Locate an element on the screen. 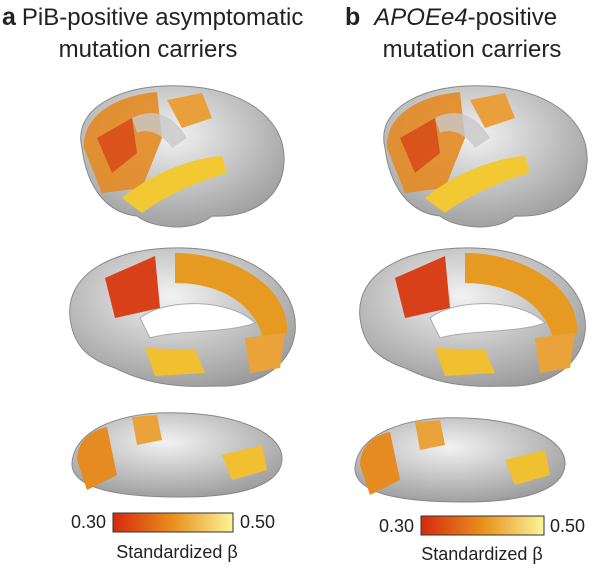 This screenshot has width=596, height=570. panel-letter: b APOEe4-positive is located at coordinates (451, 17).